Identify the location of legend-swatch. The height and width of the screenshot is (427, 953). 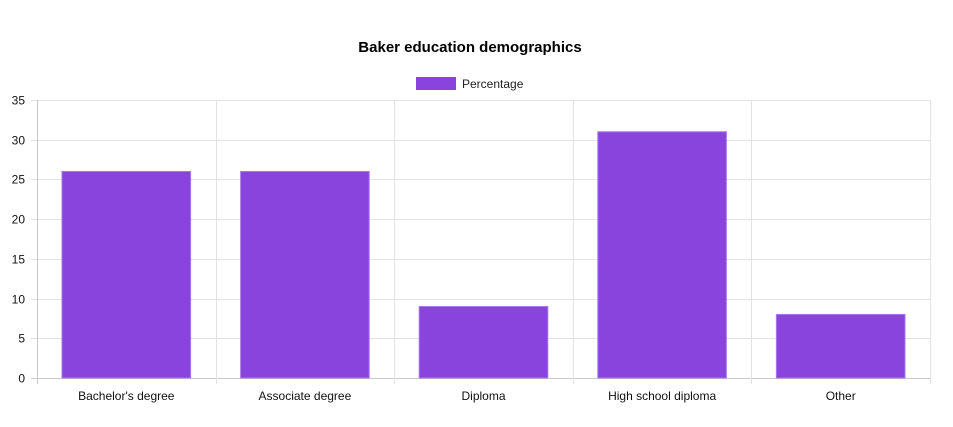
(436, 83).